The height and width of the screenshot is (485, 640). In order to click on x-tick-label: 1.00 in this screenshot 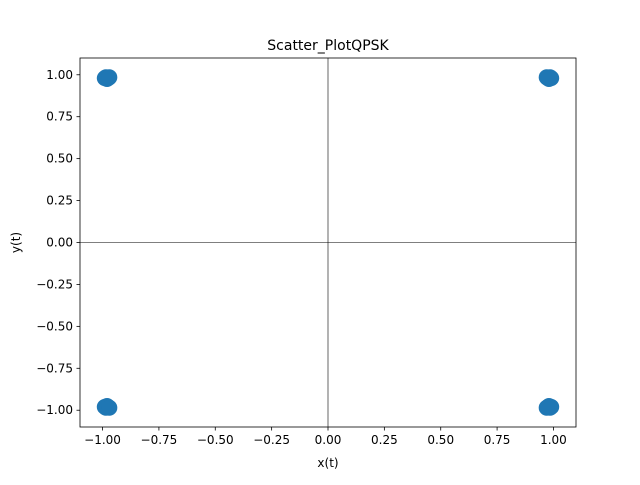, I will do `click(553, 440)`.